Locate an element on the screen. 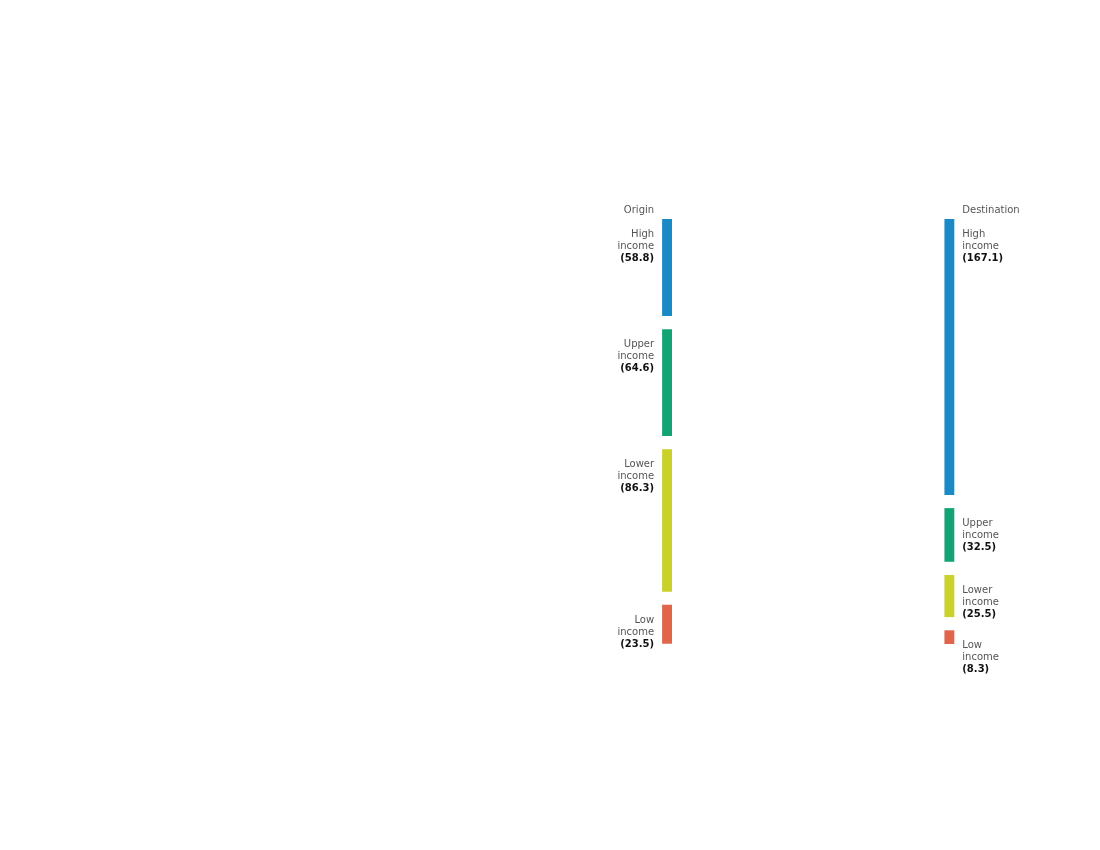 This screenshot has width=1100, height=850. data-label: (8.3) is located at coordinates (976, 669).